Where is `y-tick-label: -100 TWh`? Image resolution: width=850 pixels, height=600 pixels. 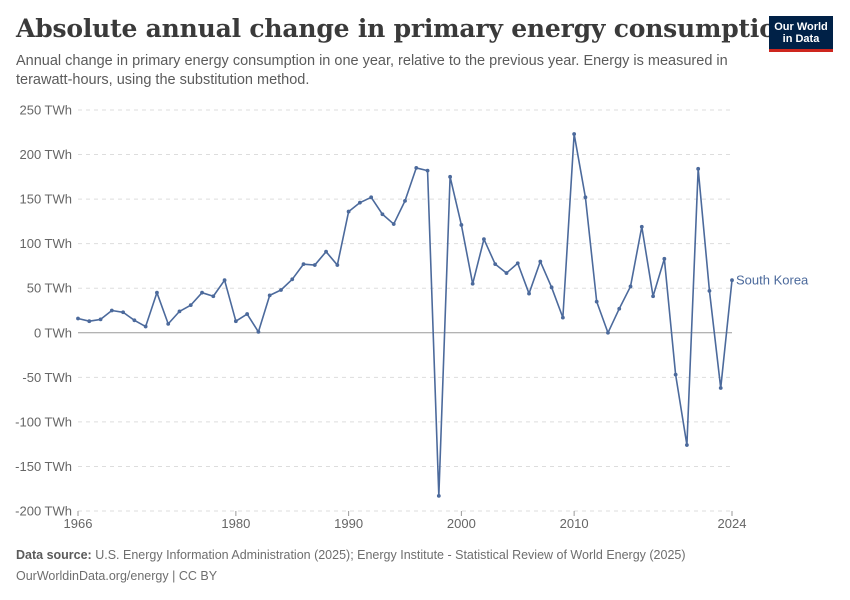 y-tick-label: -100 TWh is located at coordinates (43, 421).